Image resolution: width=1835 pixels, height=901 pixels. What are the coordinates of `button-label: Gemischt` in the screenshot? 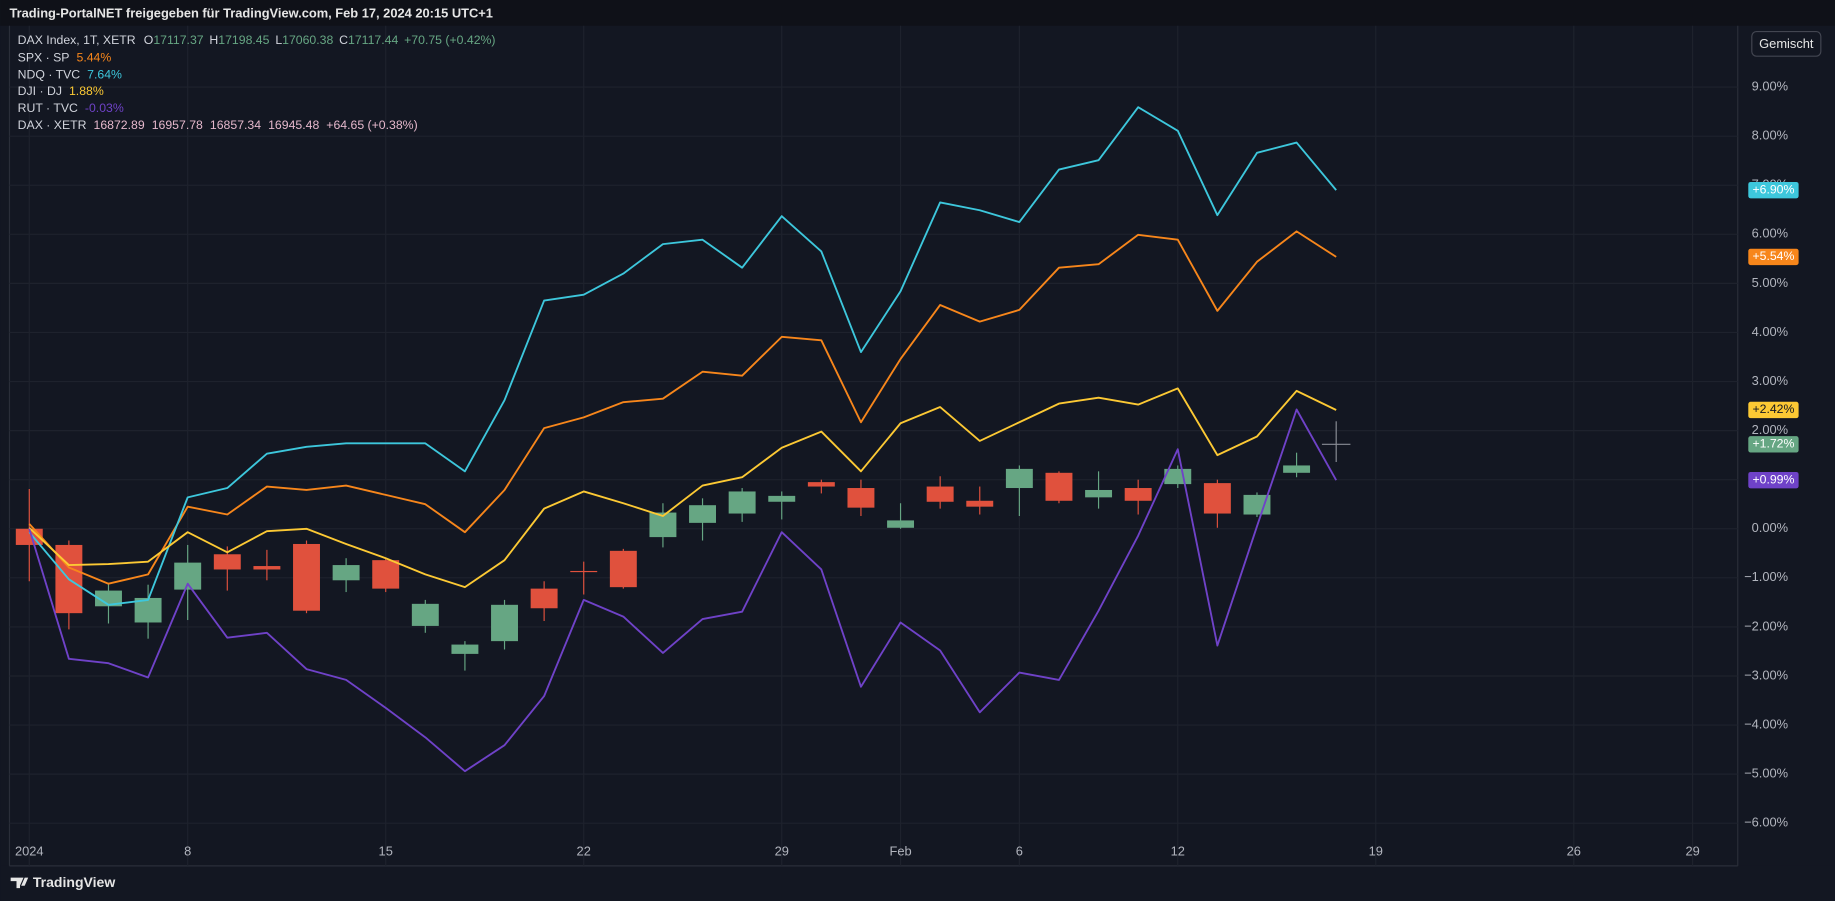 It's located at (1786, 43).